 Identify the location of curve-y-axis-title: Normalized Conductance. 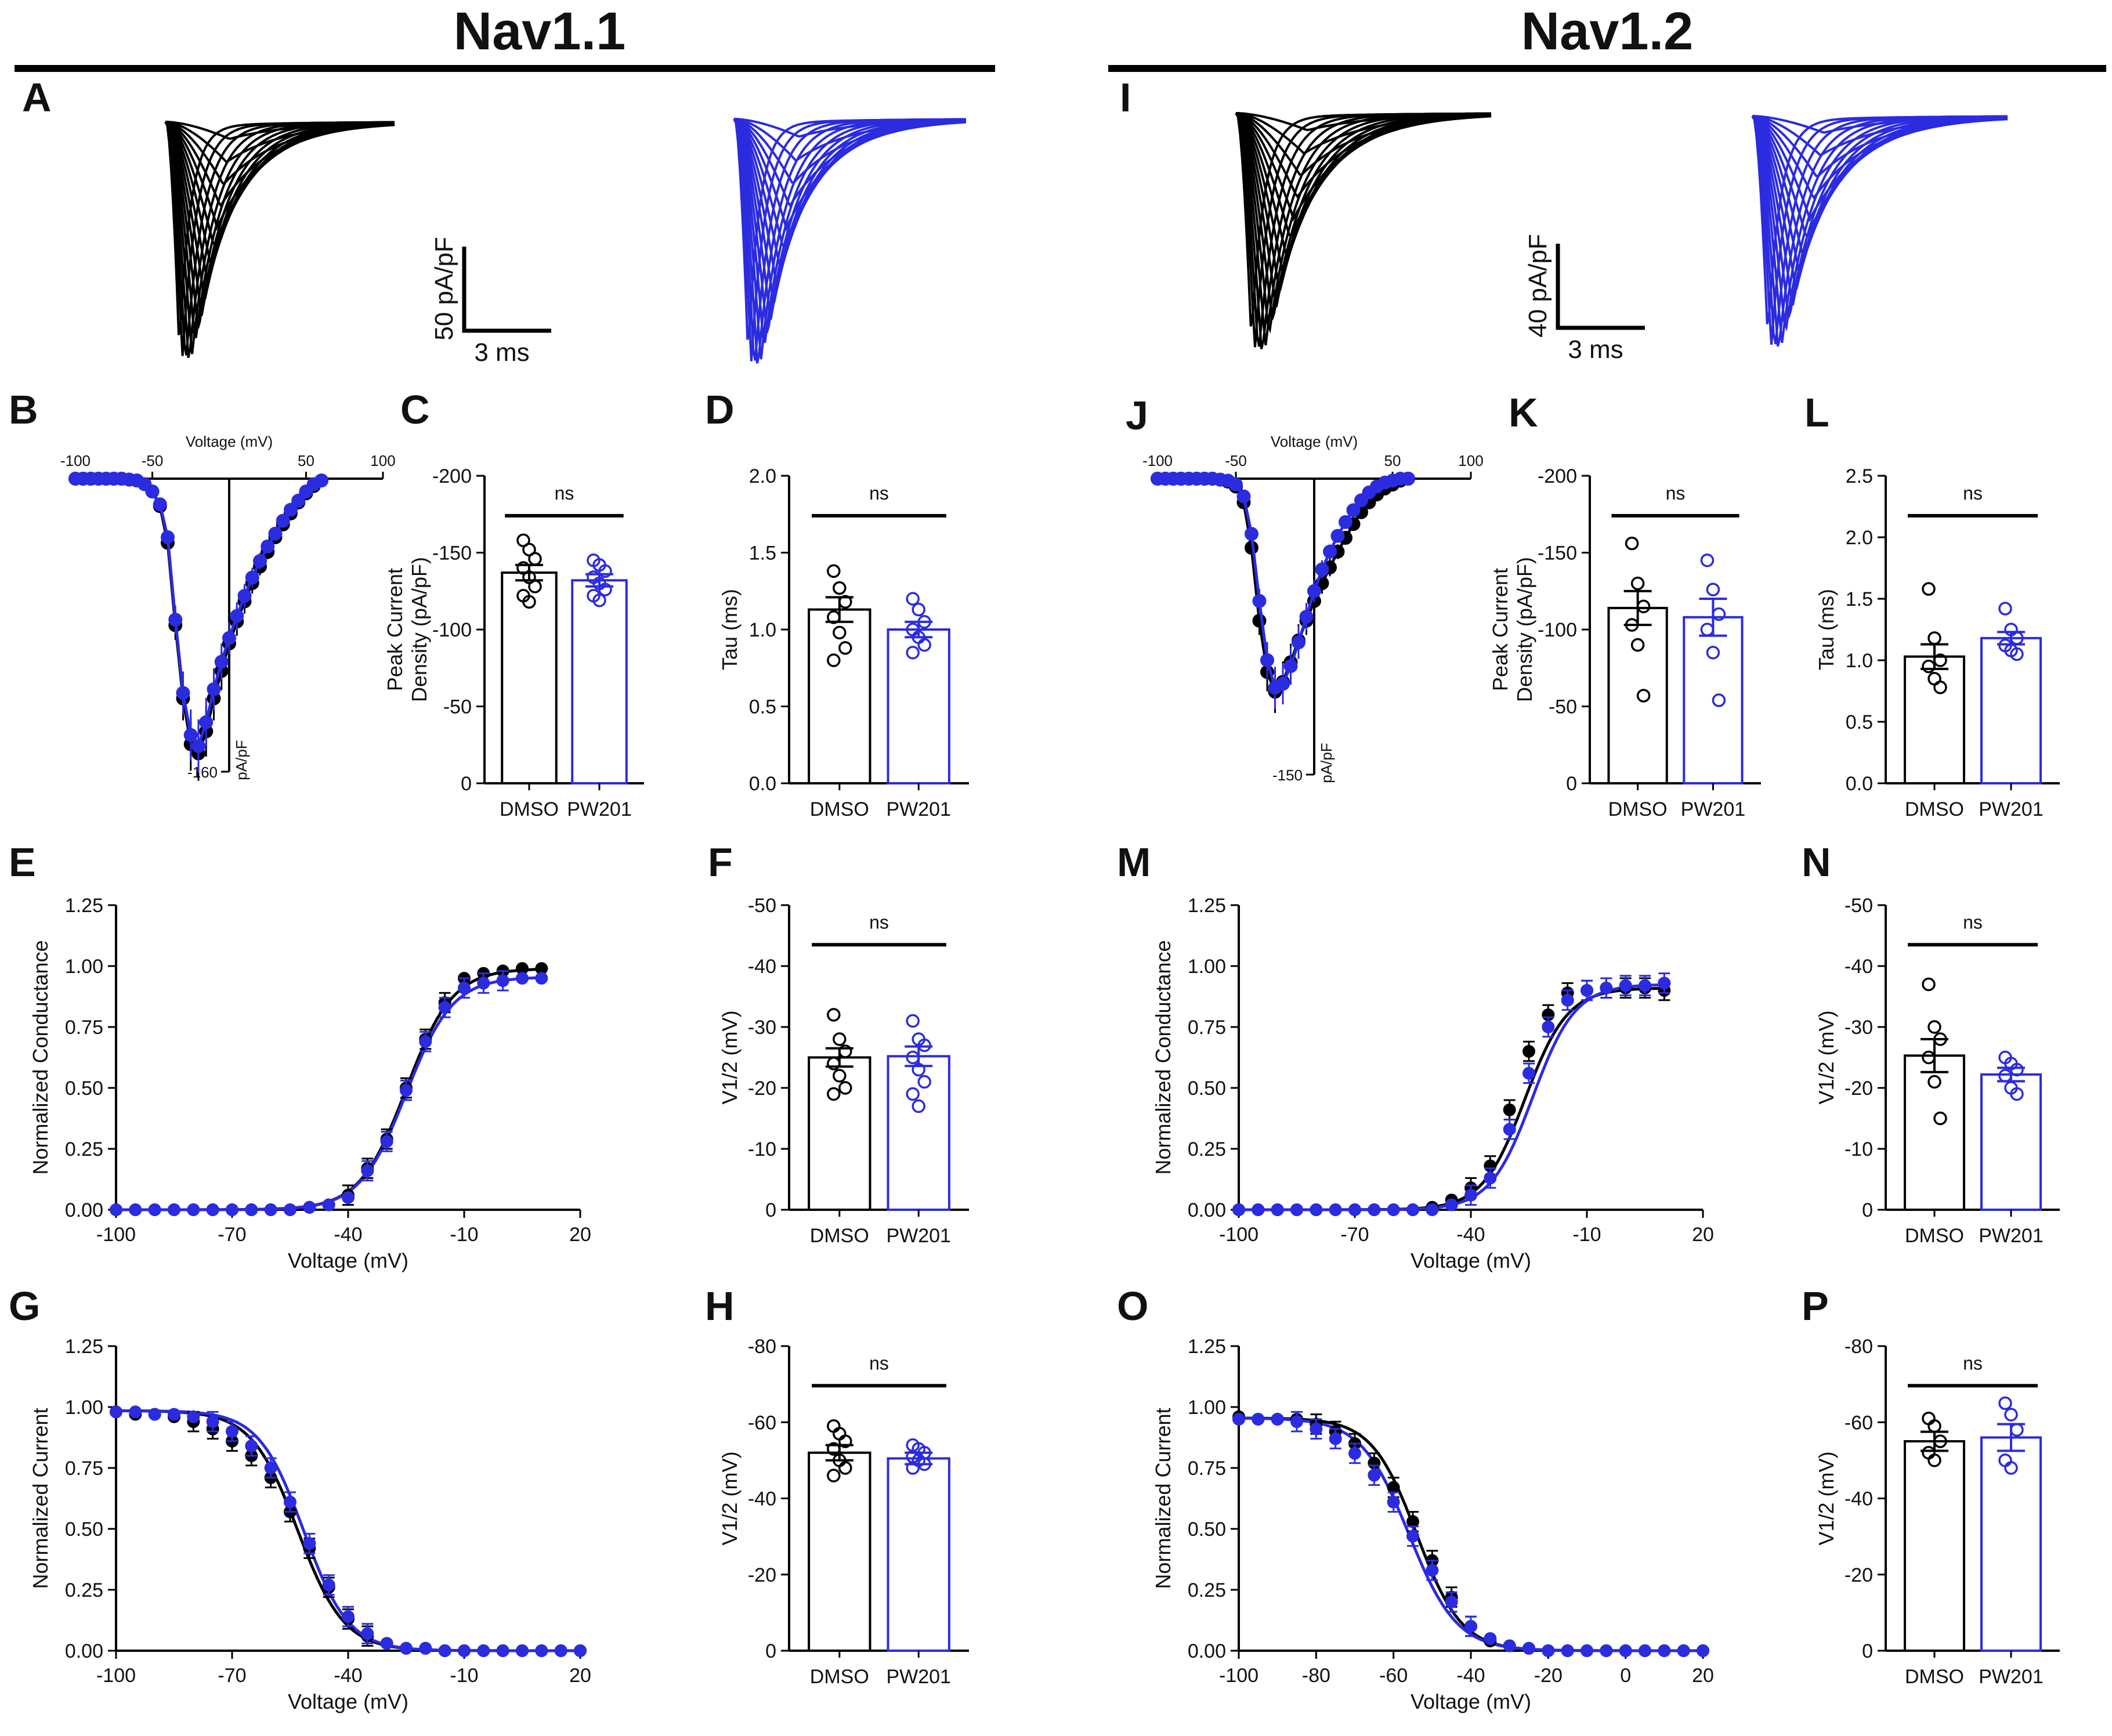
(1163, 1057).